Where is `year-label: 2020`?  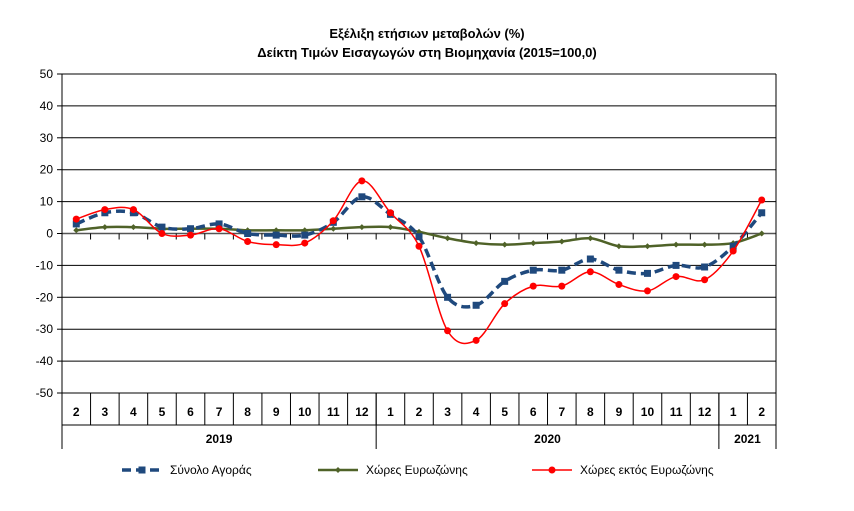
year-label: 2020 is located at coordinates (547, 439).